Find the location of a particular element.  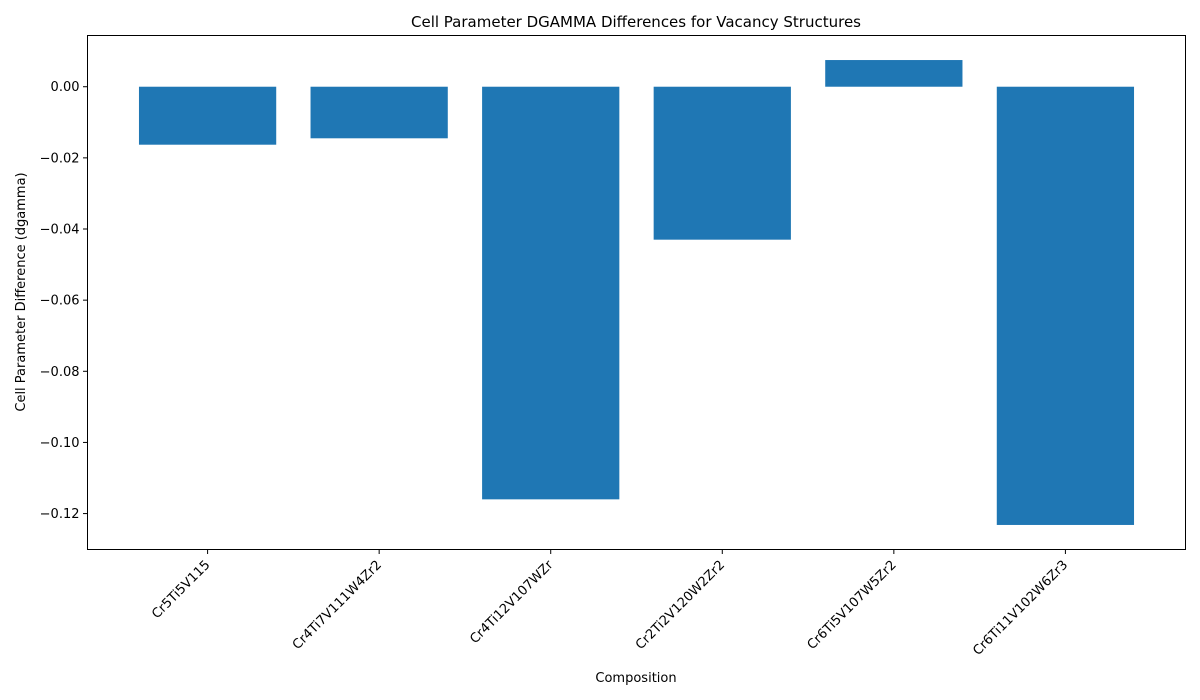

x-tick-label: Cr4Ti12V107WZr is located at coordinates (512, 602).